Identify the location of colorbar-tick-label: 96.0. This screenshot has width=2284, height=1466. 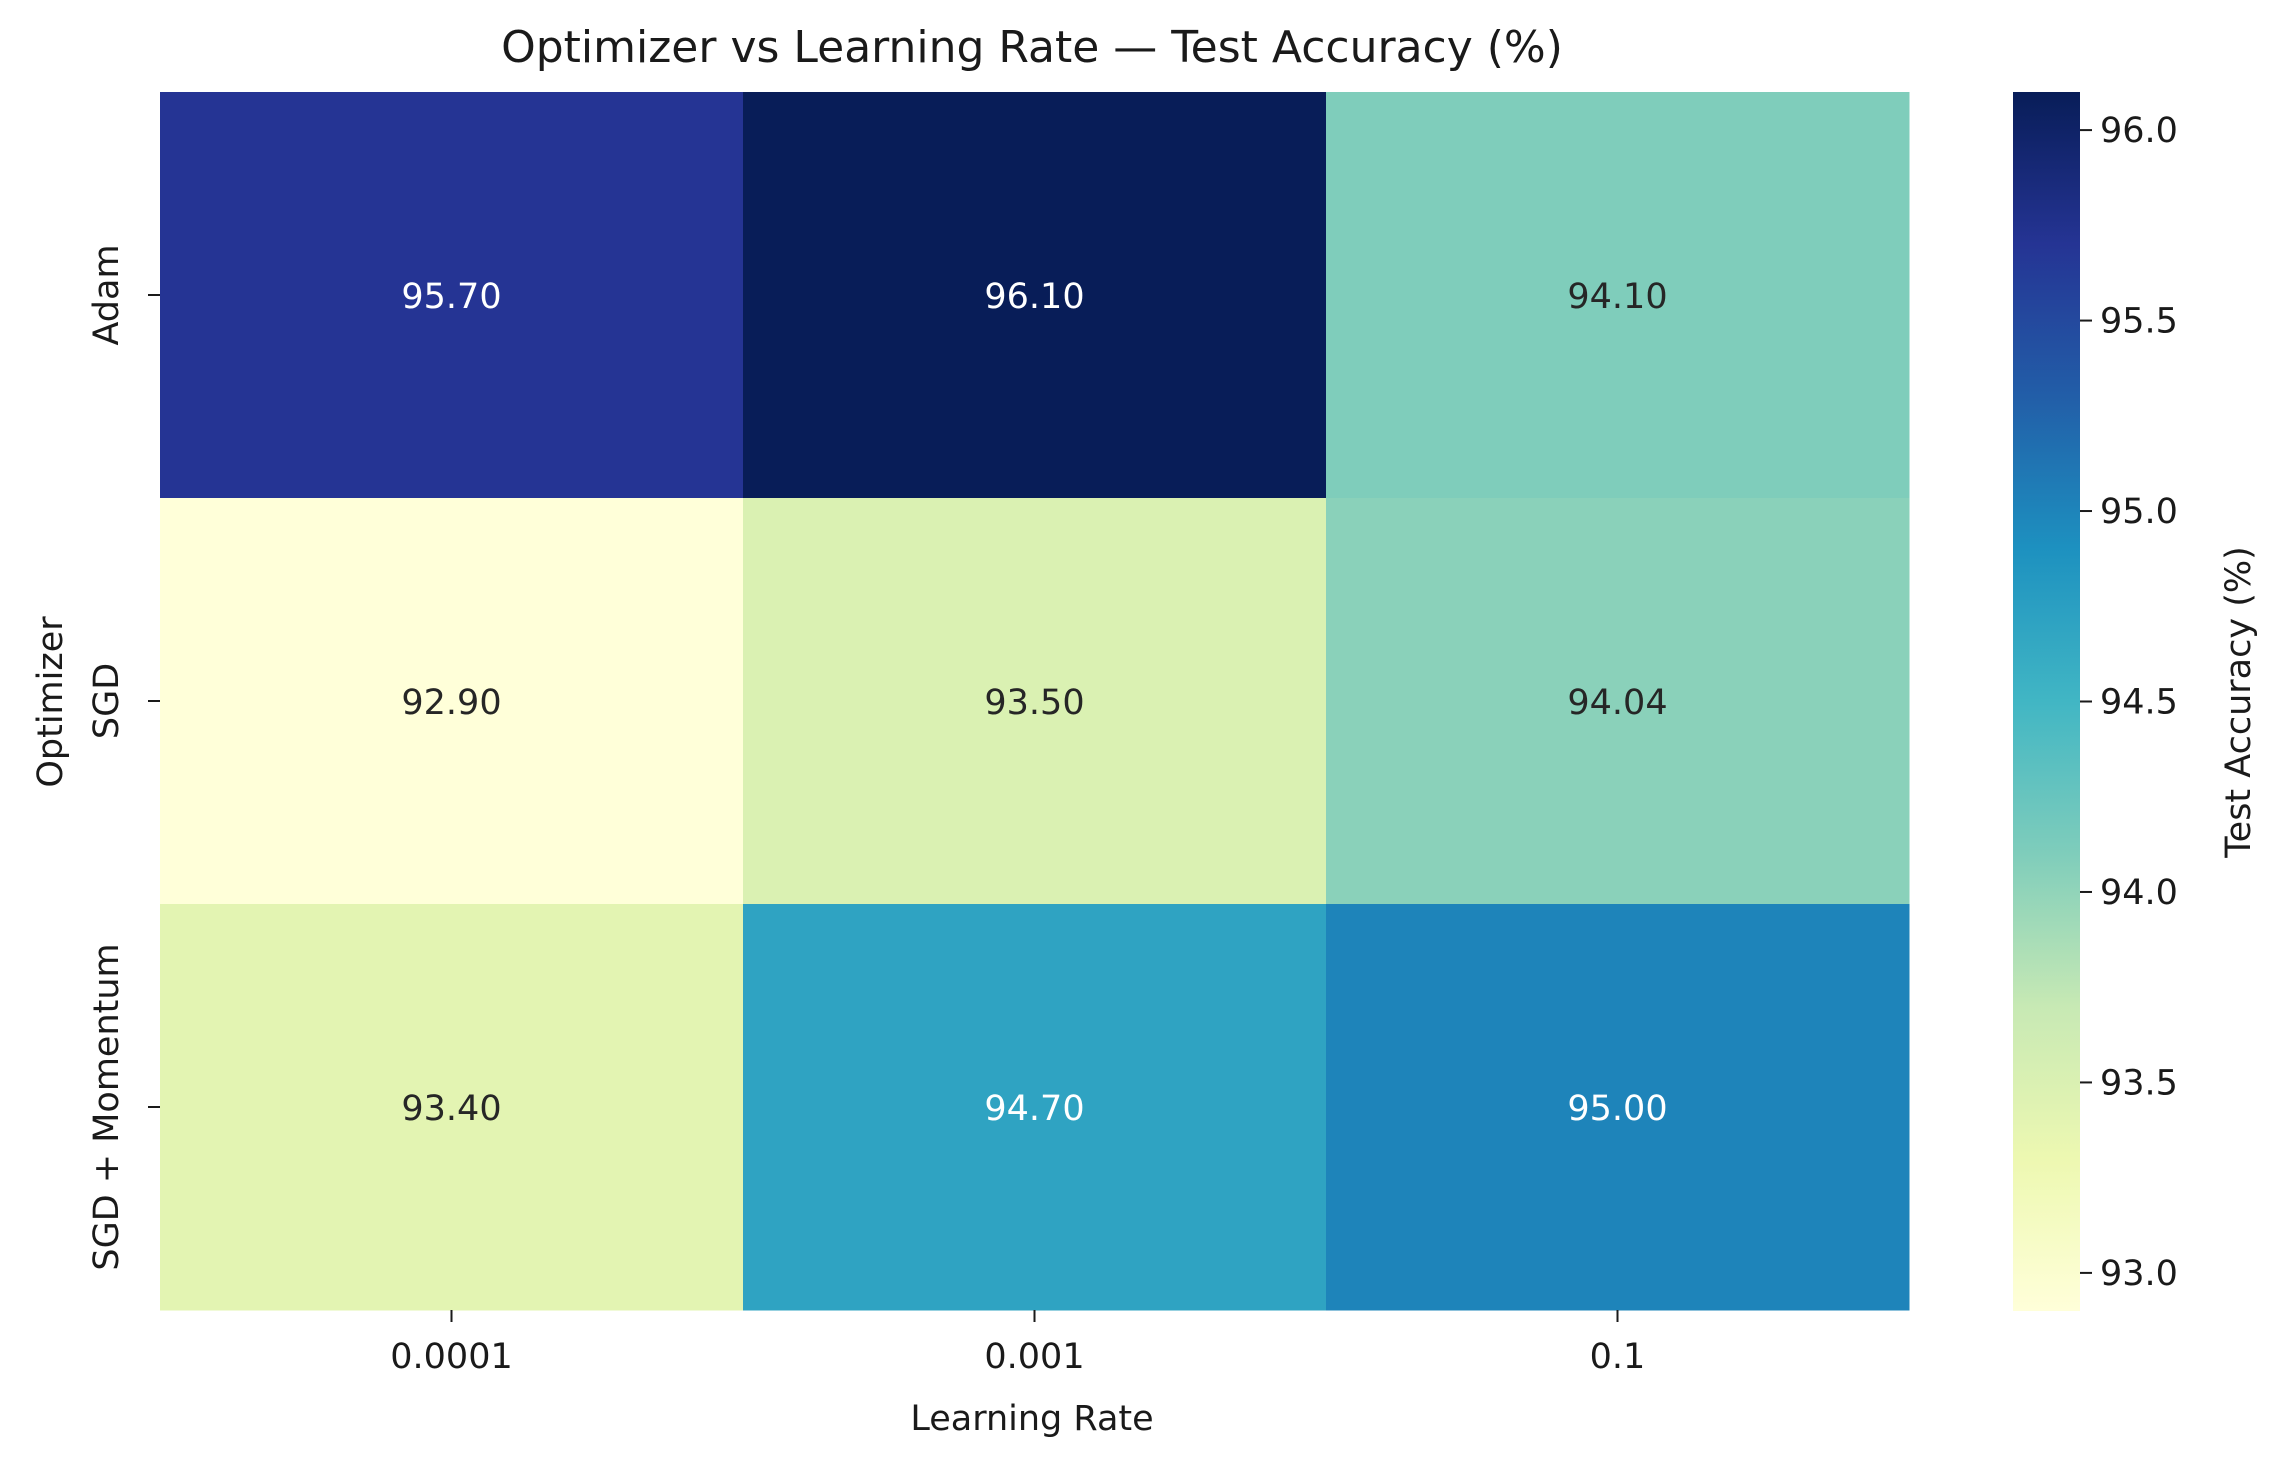
(2139, 131).